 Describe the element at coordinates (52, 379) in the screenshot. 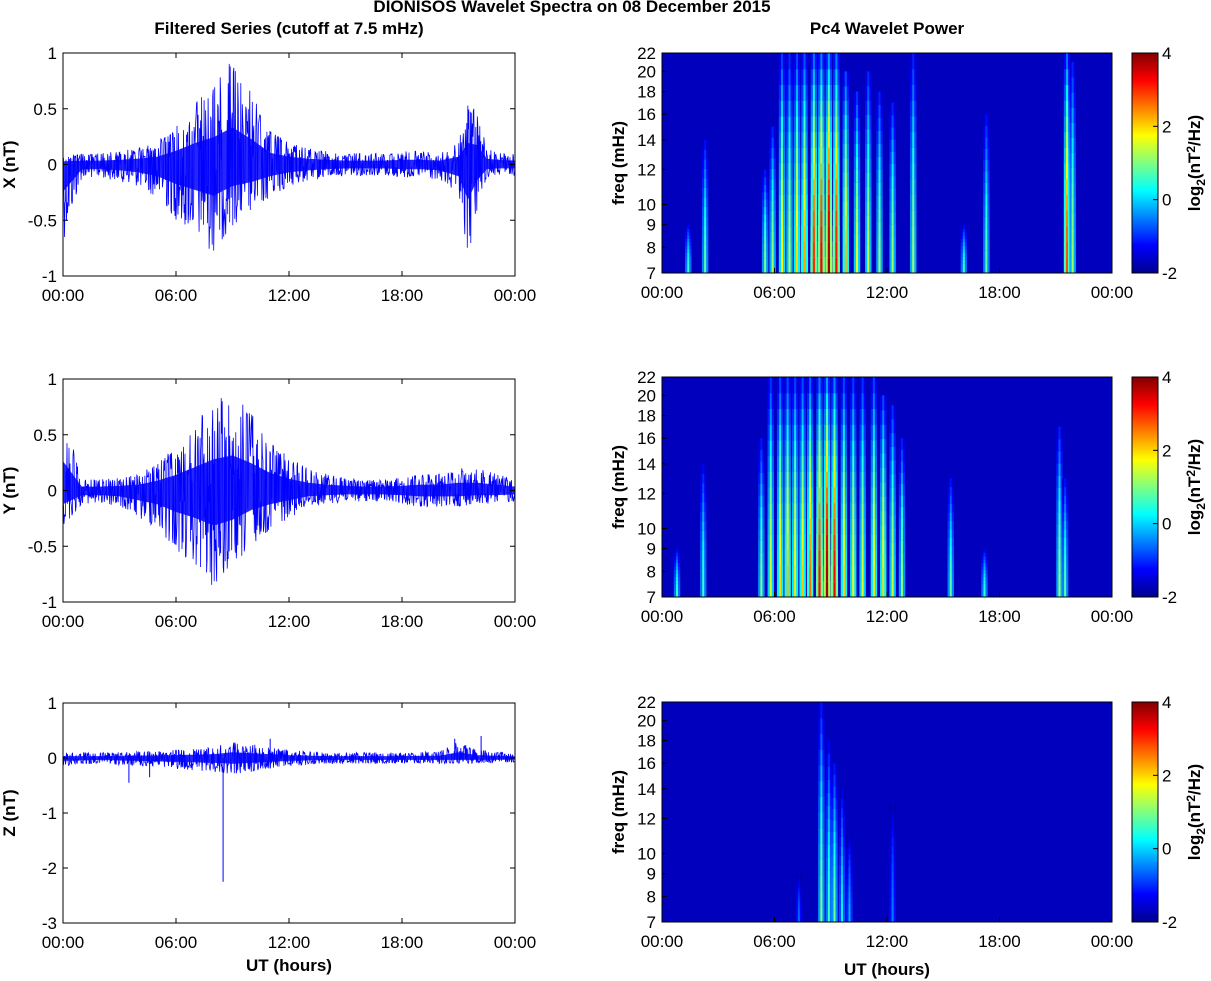

I see `y-tick-label: 1` at that location.